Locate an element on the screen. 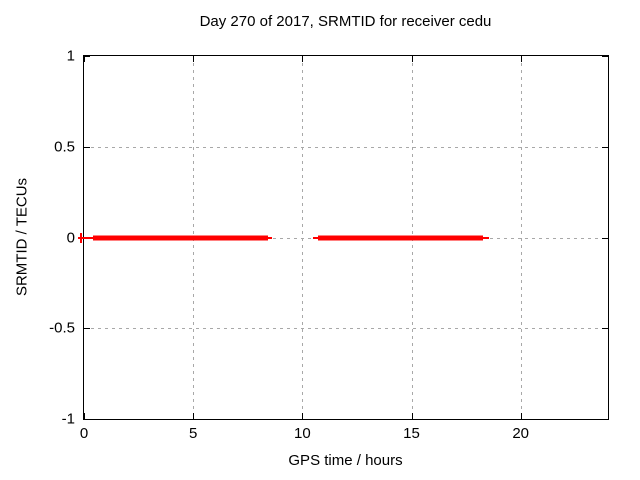 The image size is (640, 480). x-tick-label: 5 is located at coordinates (193, 433).